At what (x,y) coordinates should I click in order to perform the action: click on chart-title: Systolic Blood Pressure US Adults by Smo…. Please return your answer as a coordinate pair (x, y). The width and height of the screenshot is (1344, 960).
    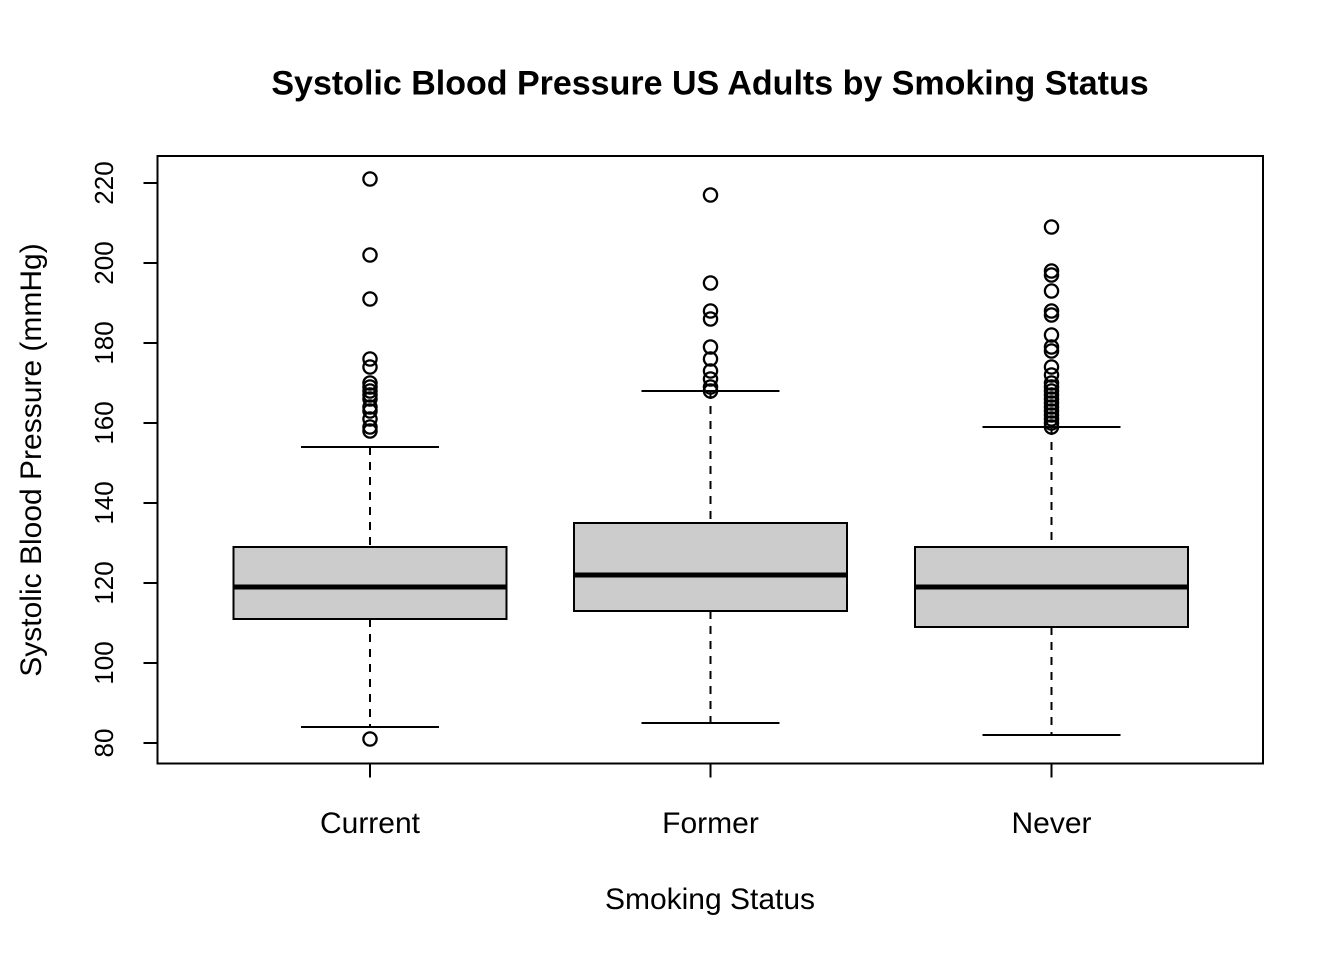
    Looking at the image, I should click on (710, 83).